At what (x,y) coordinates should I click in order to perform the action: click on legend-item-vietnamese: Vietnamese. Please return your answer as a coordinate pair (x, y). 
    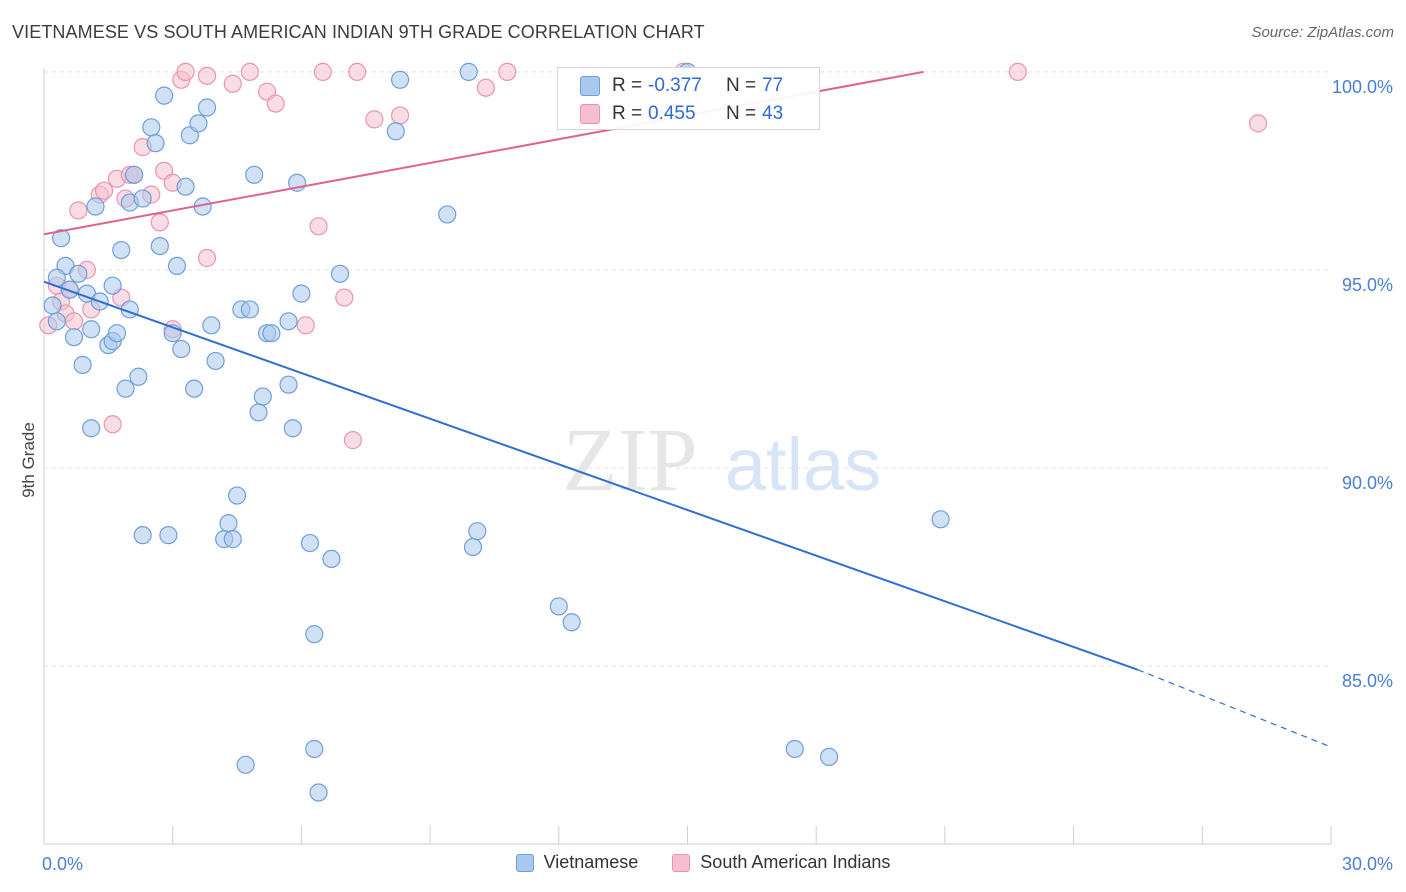
    Looking at the image, I should click on (577, 862).